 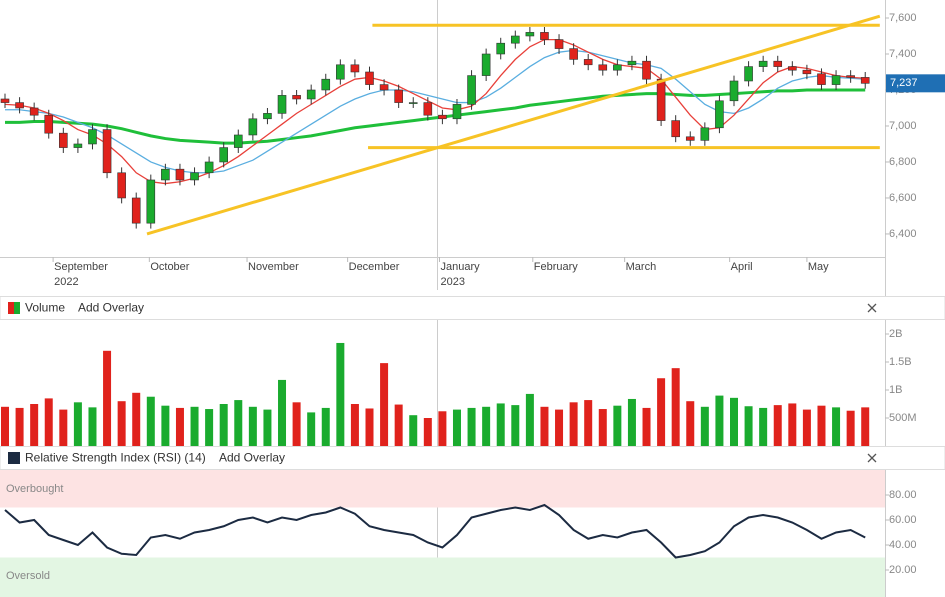 What do you see at coordinates (895, 390) in the screenshot?
I see `y-tick-label: 1B` at bounding box center [895, 390].